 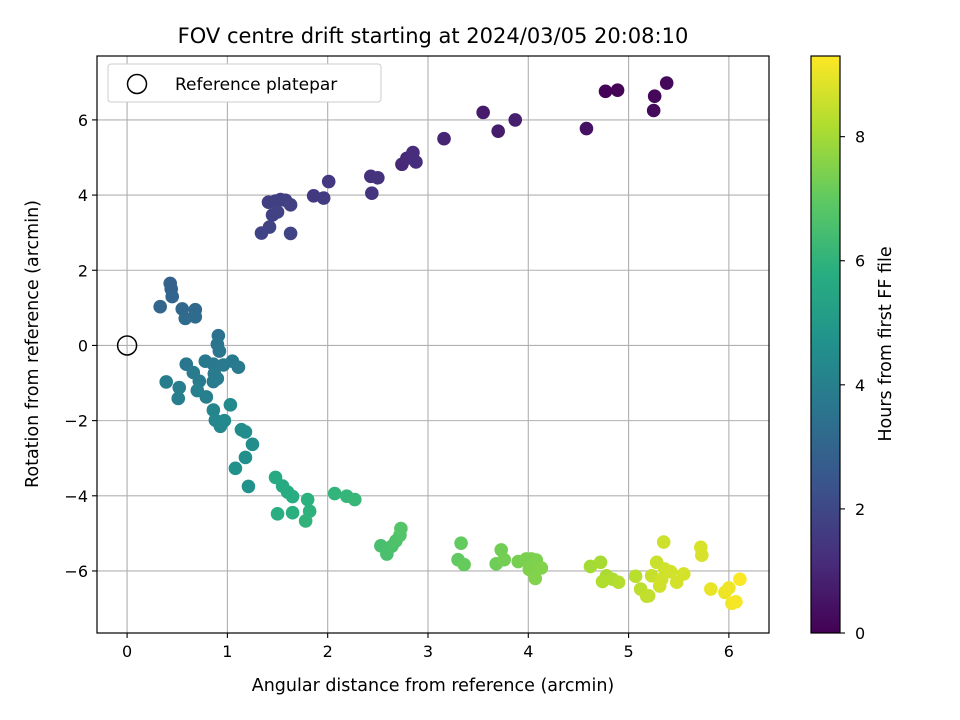 I want to click on x-axis-label: Angular distance from reference (arcmin), so click(x=433, y=686).